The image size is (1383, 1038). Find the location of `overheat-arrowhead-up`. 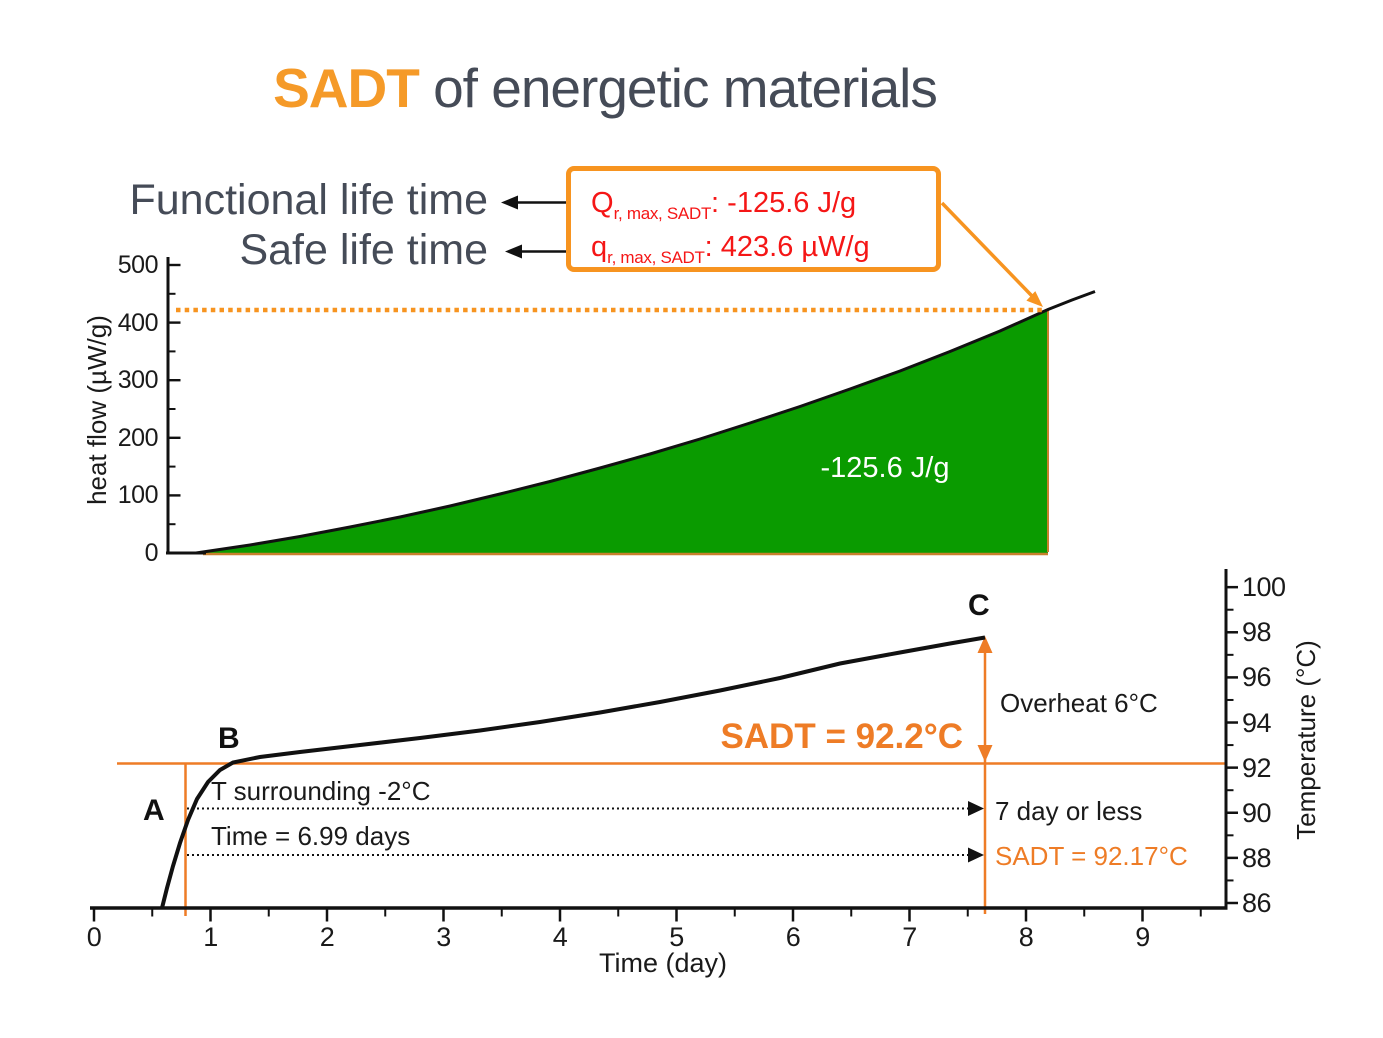

overheat-arrowhead-up is located at coordinates (985, 644).